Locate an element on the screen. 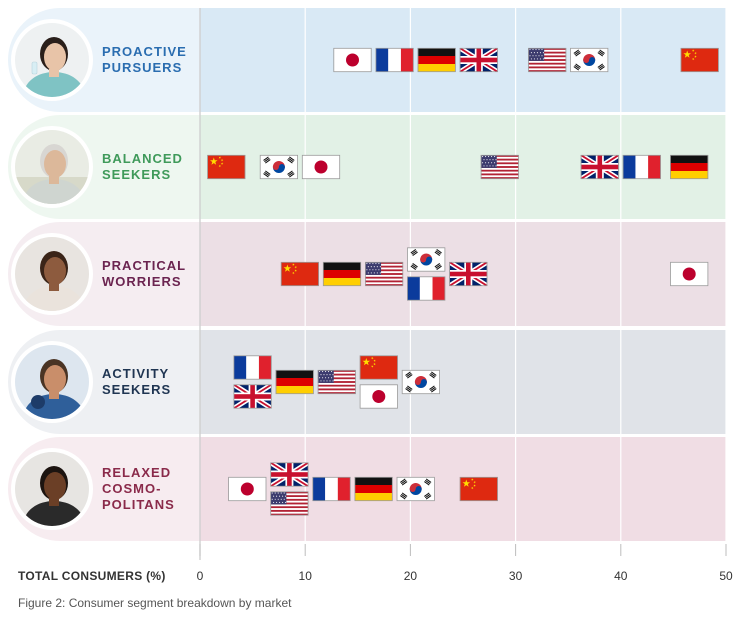 This screenshot has width=750, height=623. segment-label-line: RELAXED is located at coordinates (136, 472).